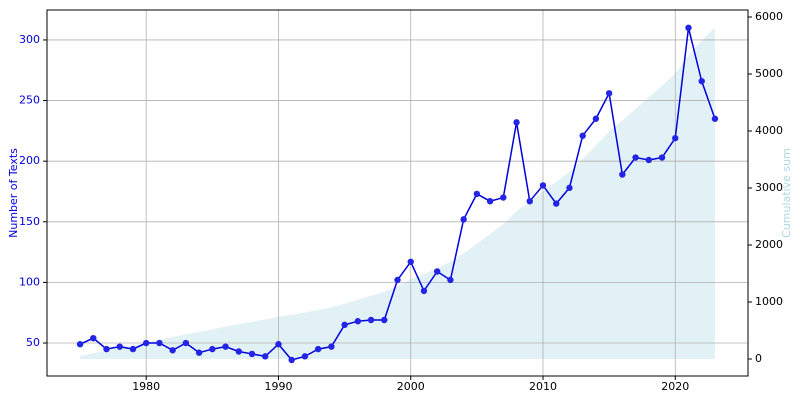  What do you see at coordinates (786, 193) in the screenshot?
I see `y2-axis-label: Cumulative sum` at bounding box center [786, 193].